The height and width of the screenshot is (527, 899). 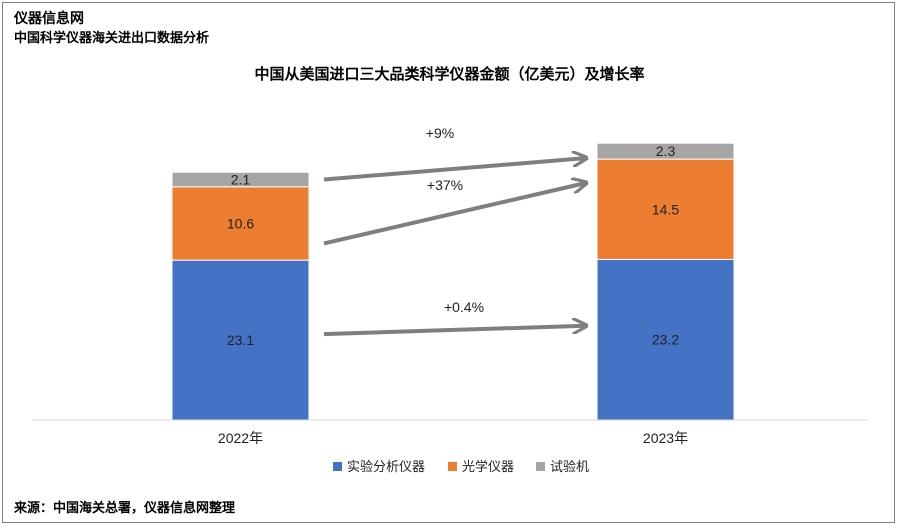 What do you see at coordinates (112, 38) in the screenshot?
I see `site-subtitle: 中国科学仪器海关进出口数据分析` at bounding box center [112, 38].